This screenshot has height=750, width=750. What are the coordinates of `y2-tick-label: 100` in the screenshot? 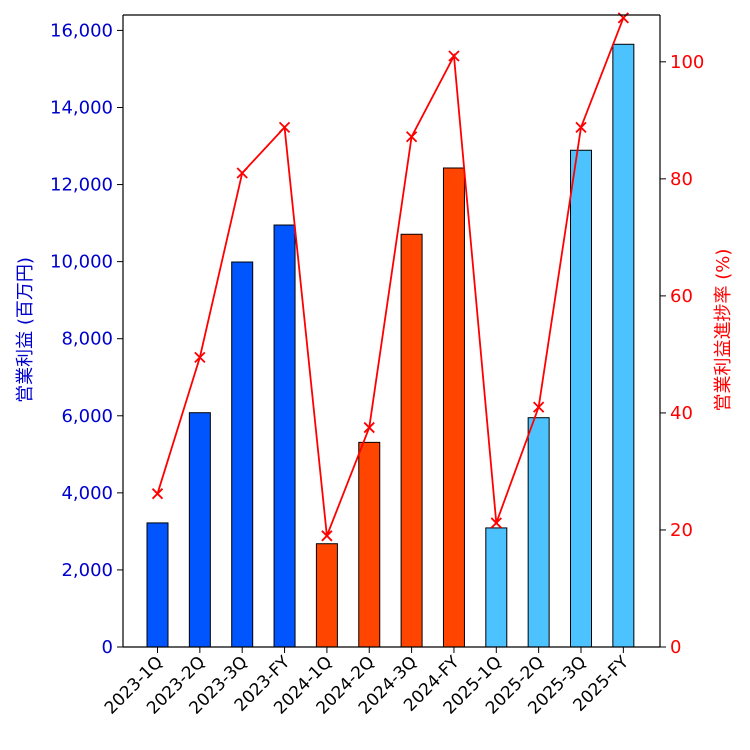 It's located at (687, 62).